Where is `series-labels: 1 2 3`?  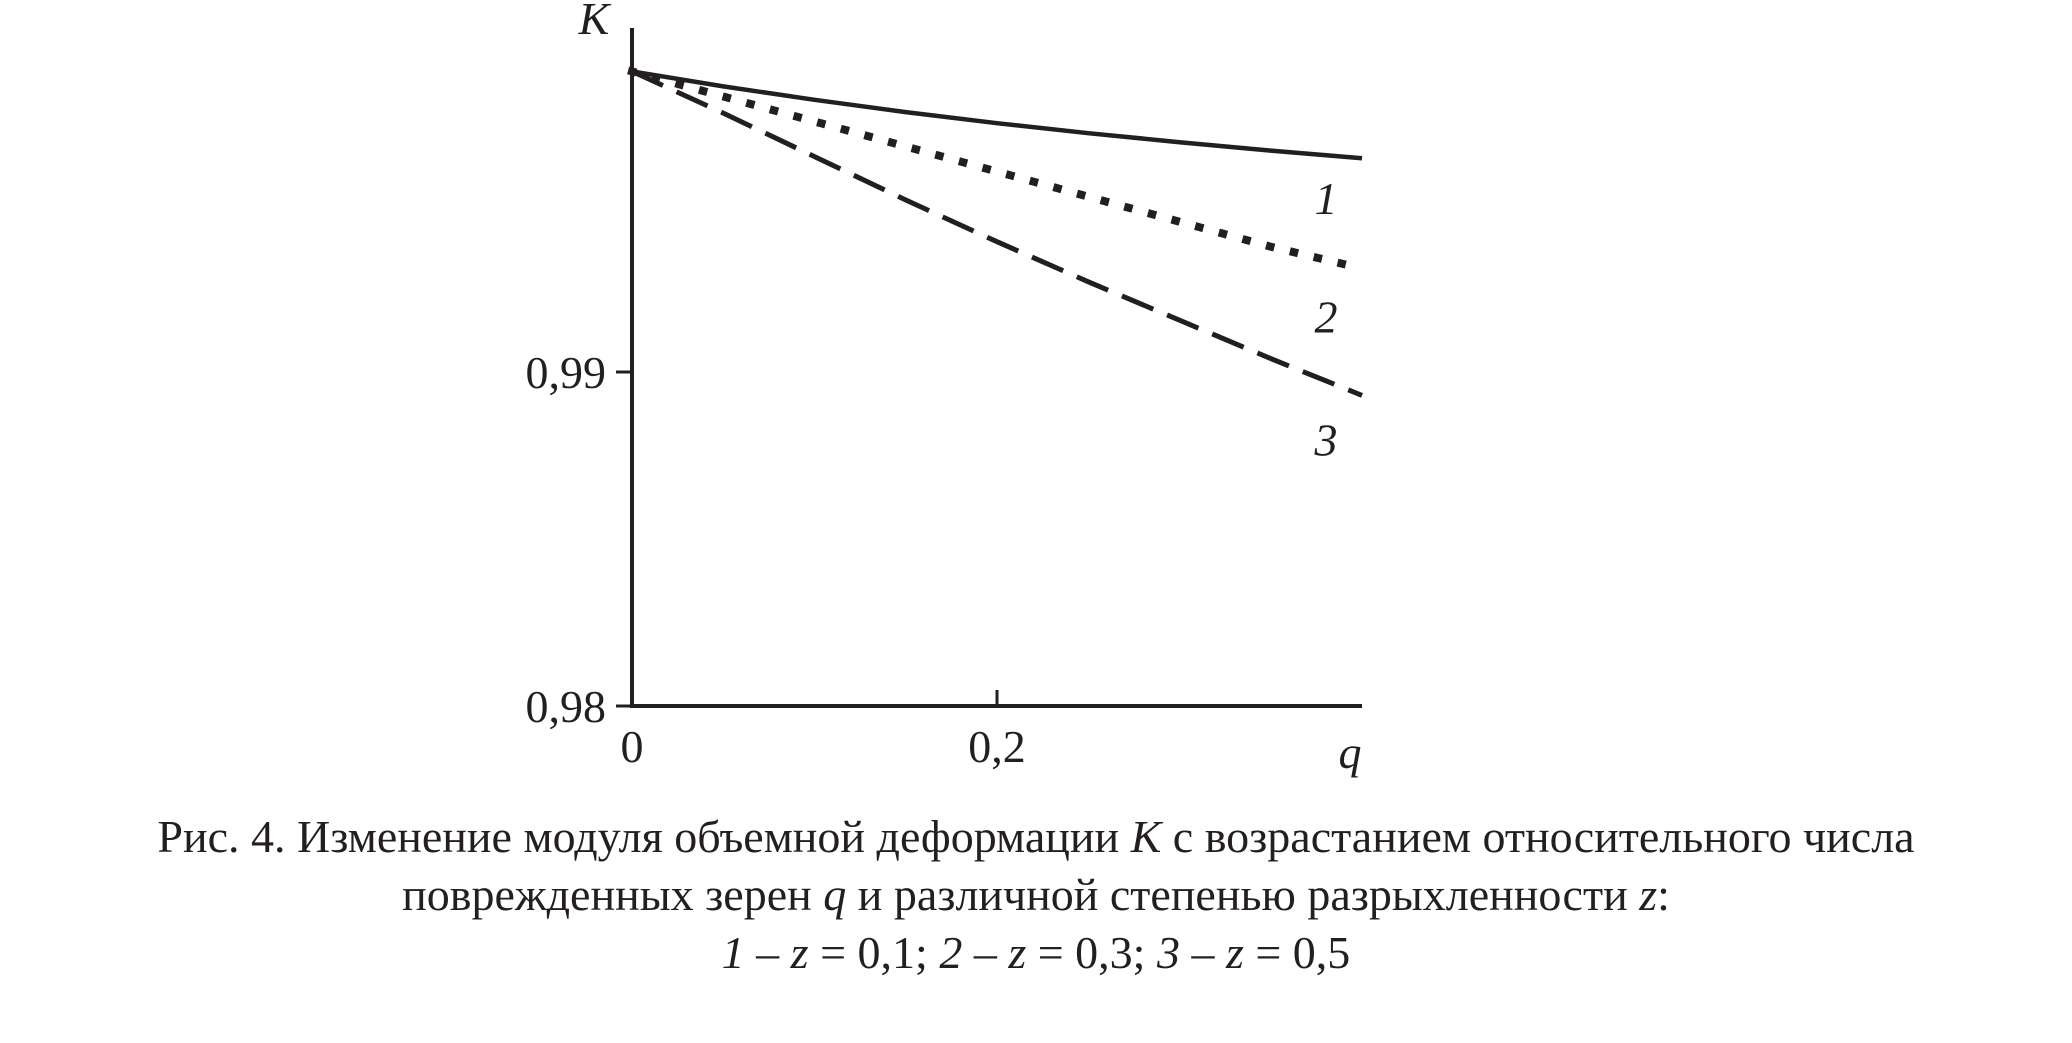
series-labels: 1 2 3 is located at coordinates (1326, 319).